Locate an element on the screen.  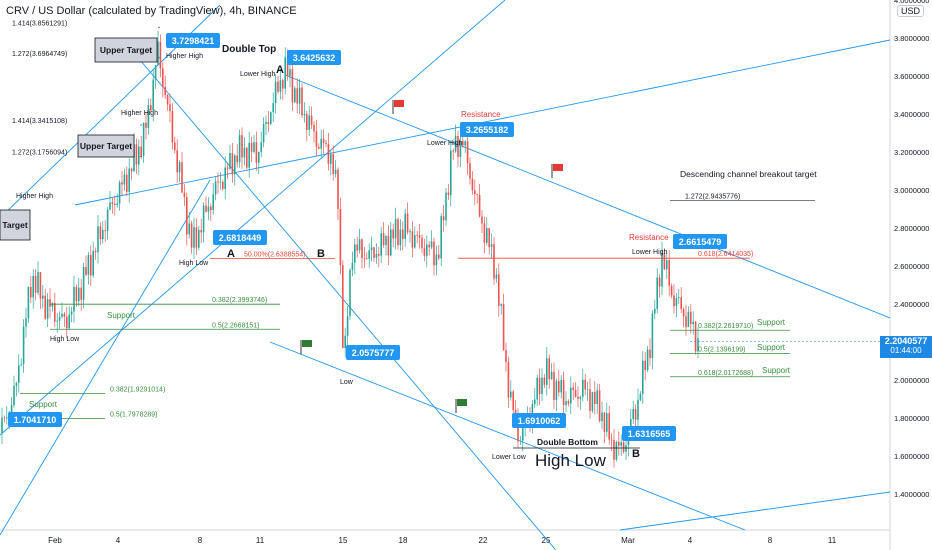
y-tick-label: 3.6000000 is located at coordinates (911, 76).